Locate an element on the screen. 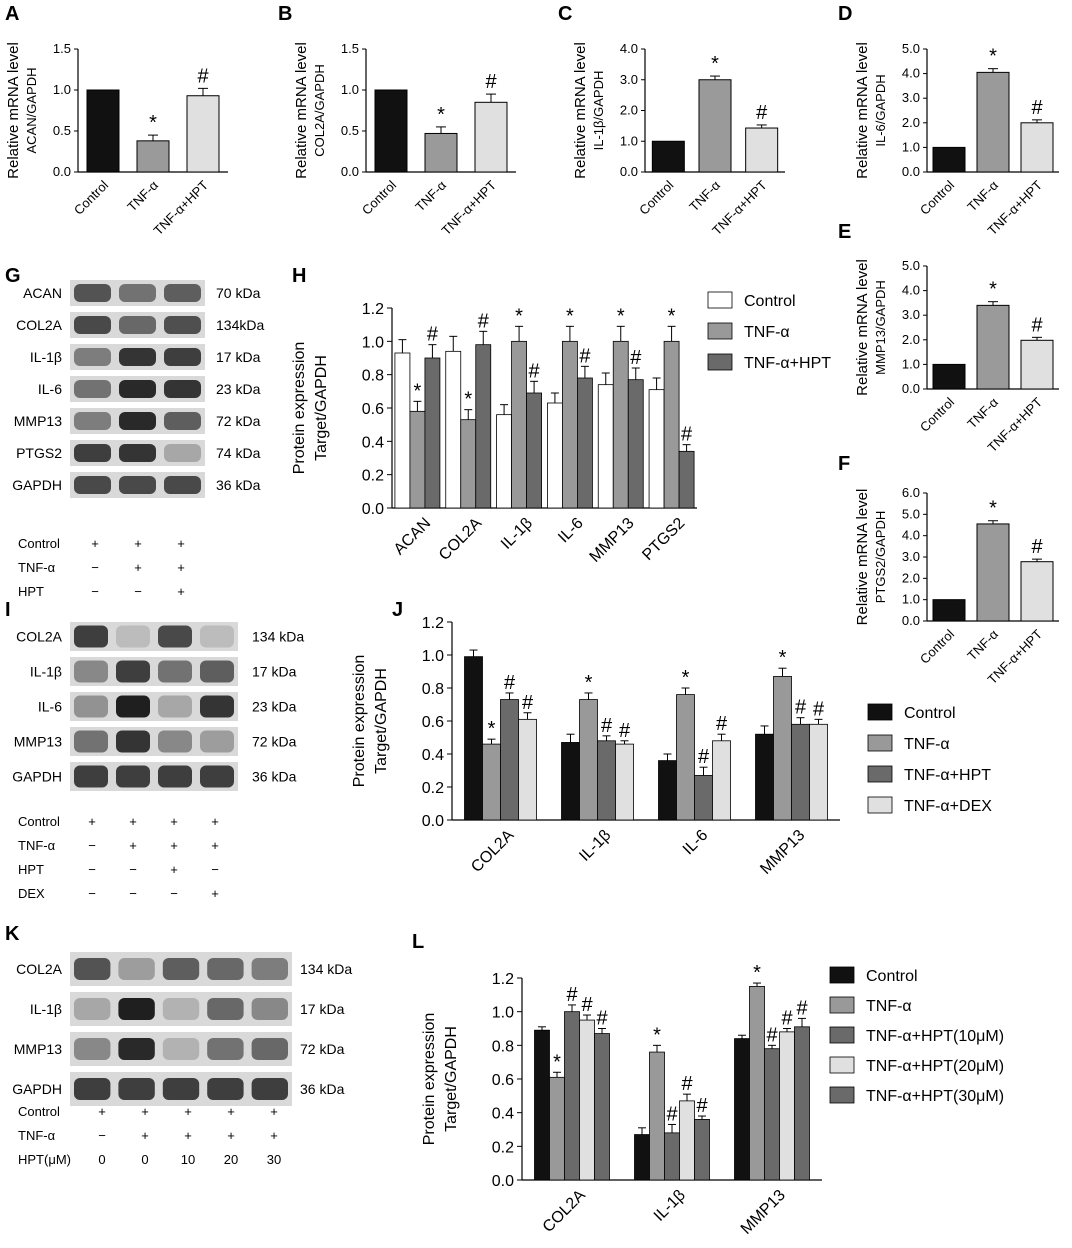 The width and height of the screenshot is (1072, 1248). y-axis-label-2: Target/GAPDH is located at coordinates (381, 721).